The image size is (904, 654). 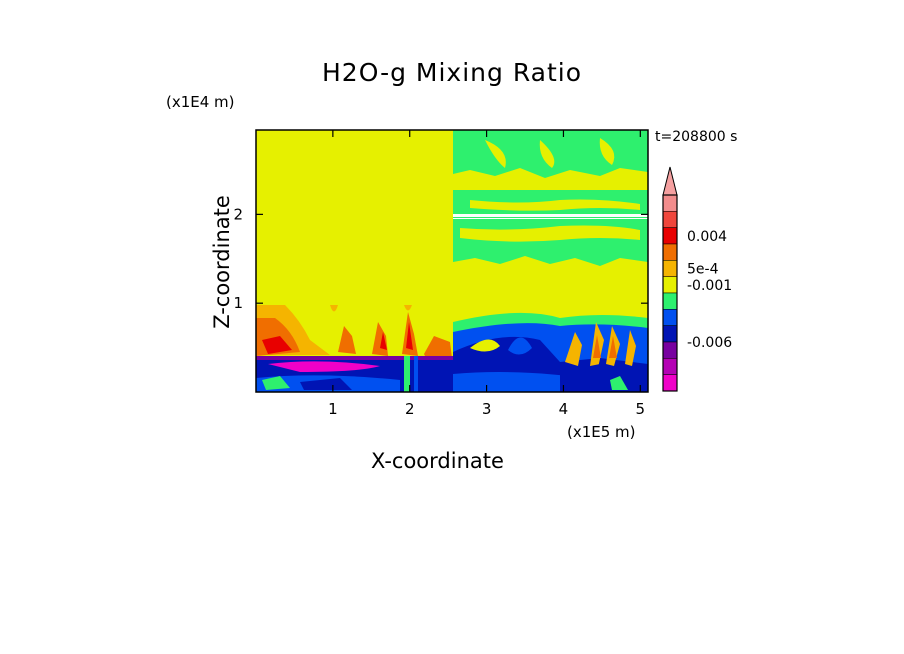 I want to click on colorbar-label: -0.006, so click(x=709, y=343).